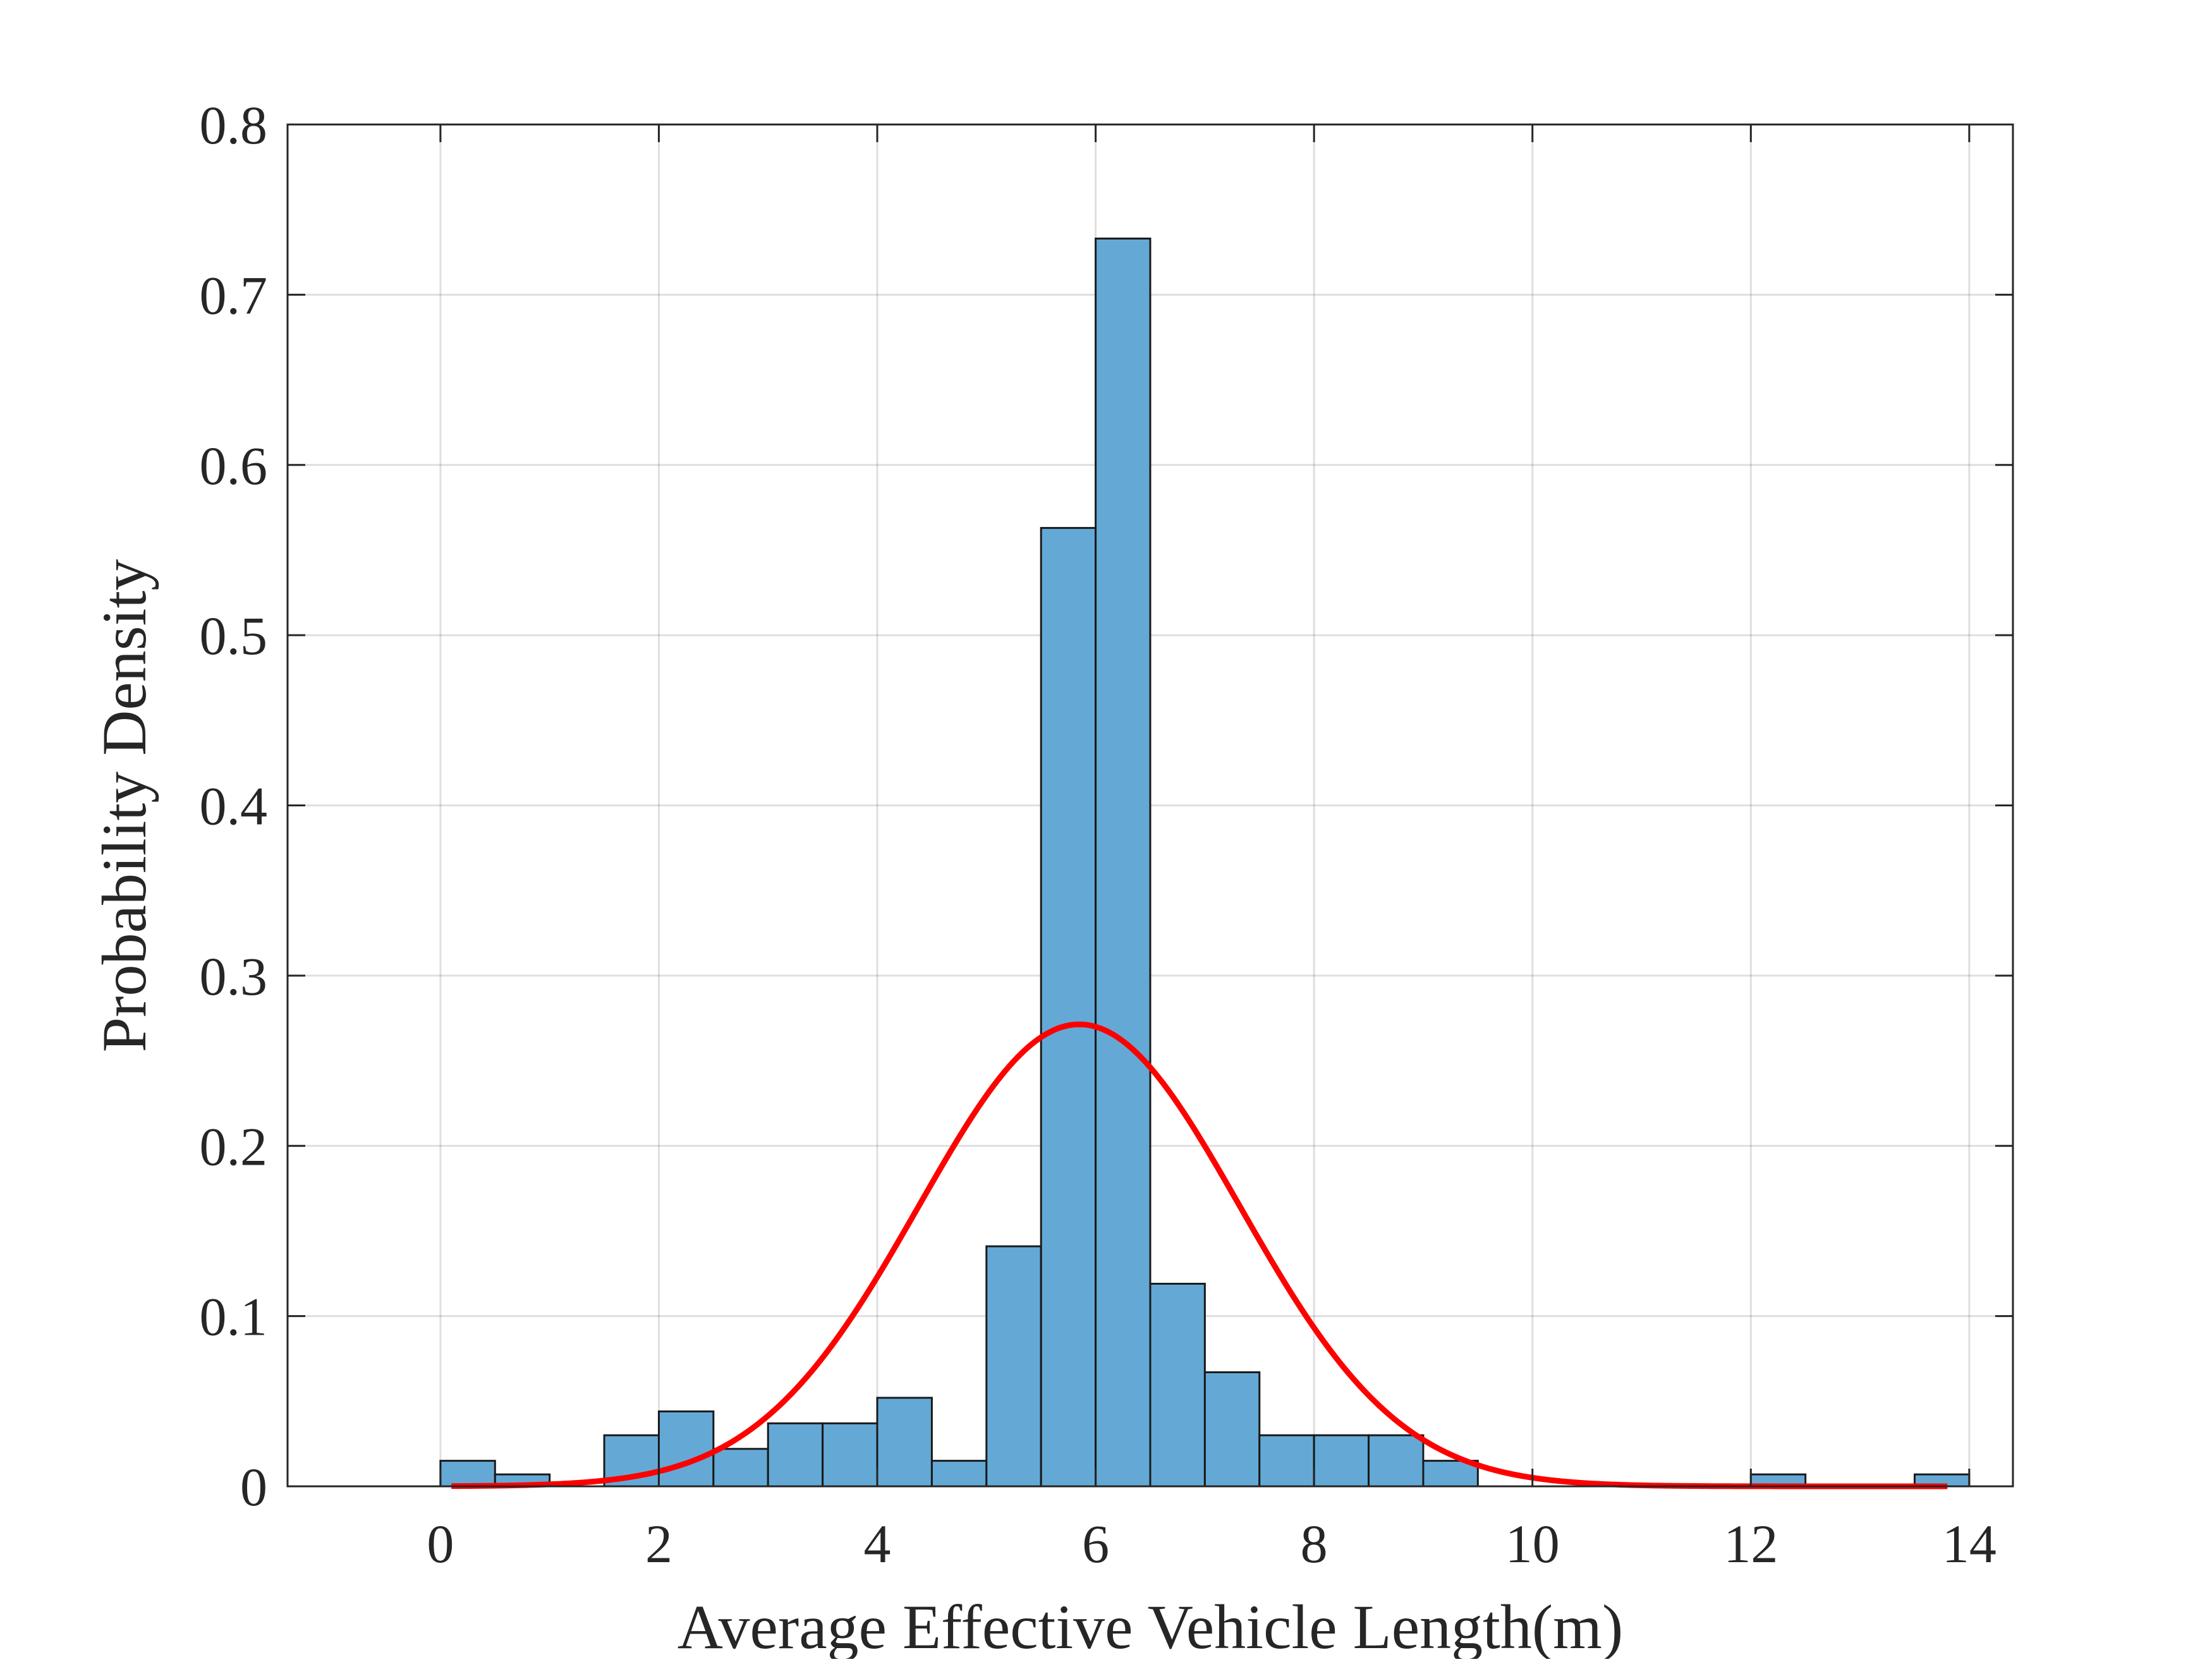 Image resolution: width=2212 pixels, height=1662 pixels. What do you see at coordinates (1095, 1543) in the screenshot?
I see `x-tick-label: 6` at bounding box center [1095, 1543].